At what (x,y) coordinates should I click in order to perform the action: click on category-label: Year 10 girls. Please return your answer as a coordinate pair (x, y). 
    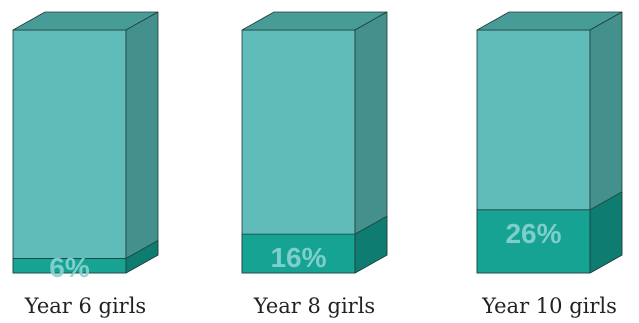
    Looking at the image, I should click on (549, 306).